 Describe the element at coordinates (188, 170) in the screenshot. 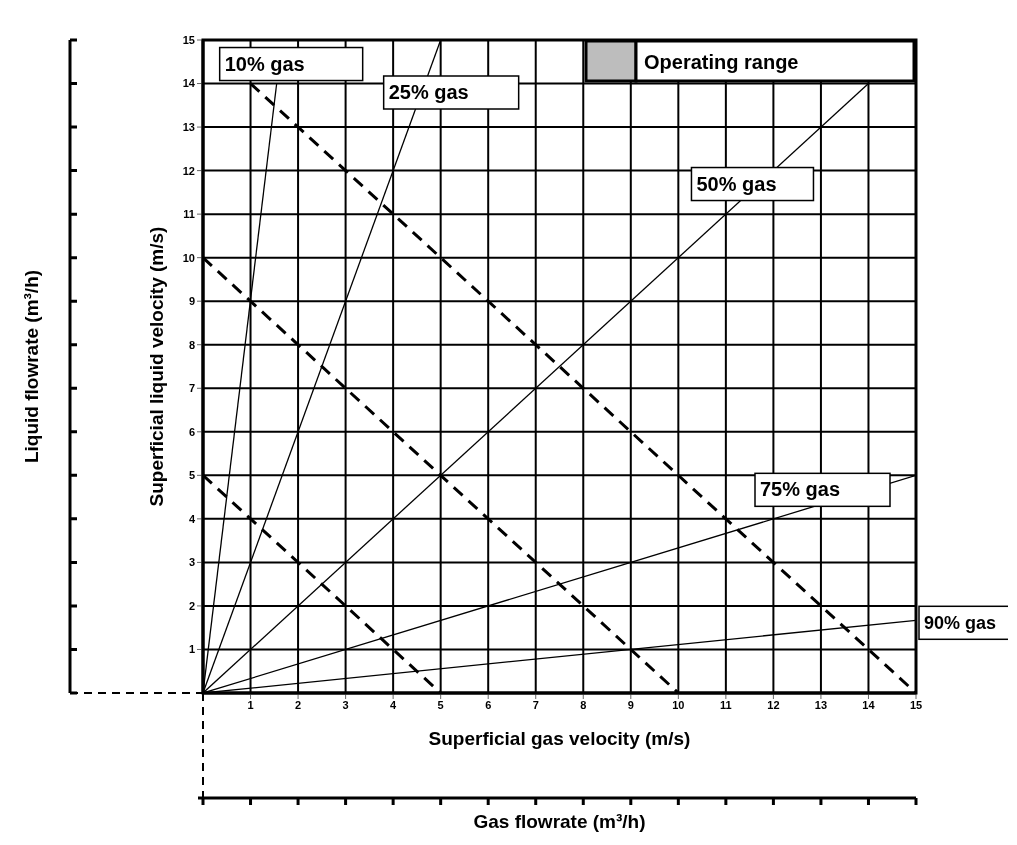

I see `y-tick-label: 12` at that location.